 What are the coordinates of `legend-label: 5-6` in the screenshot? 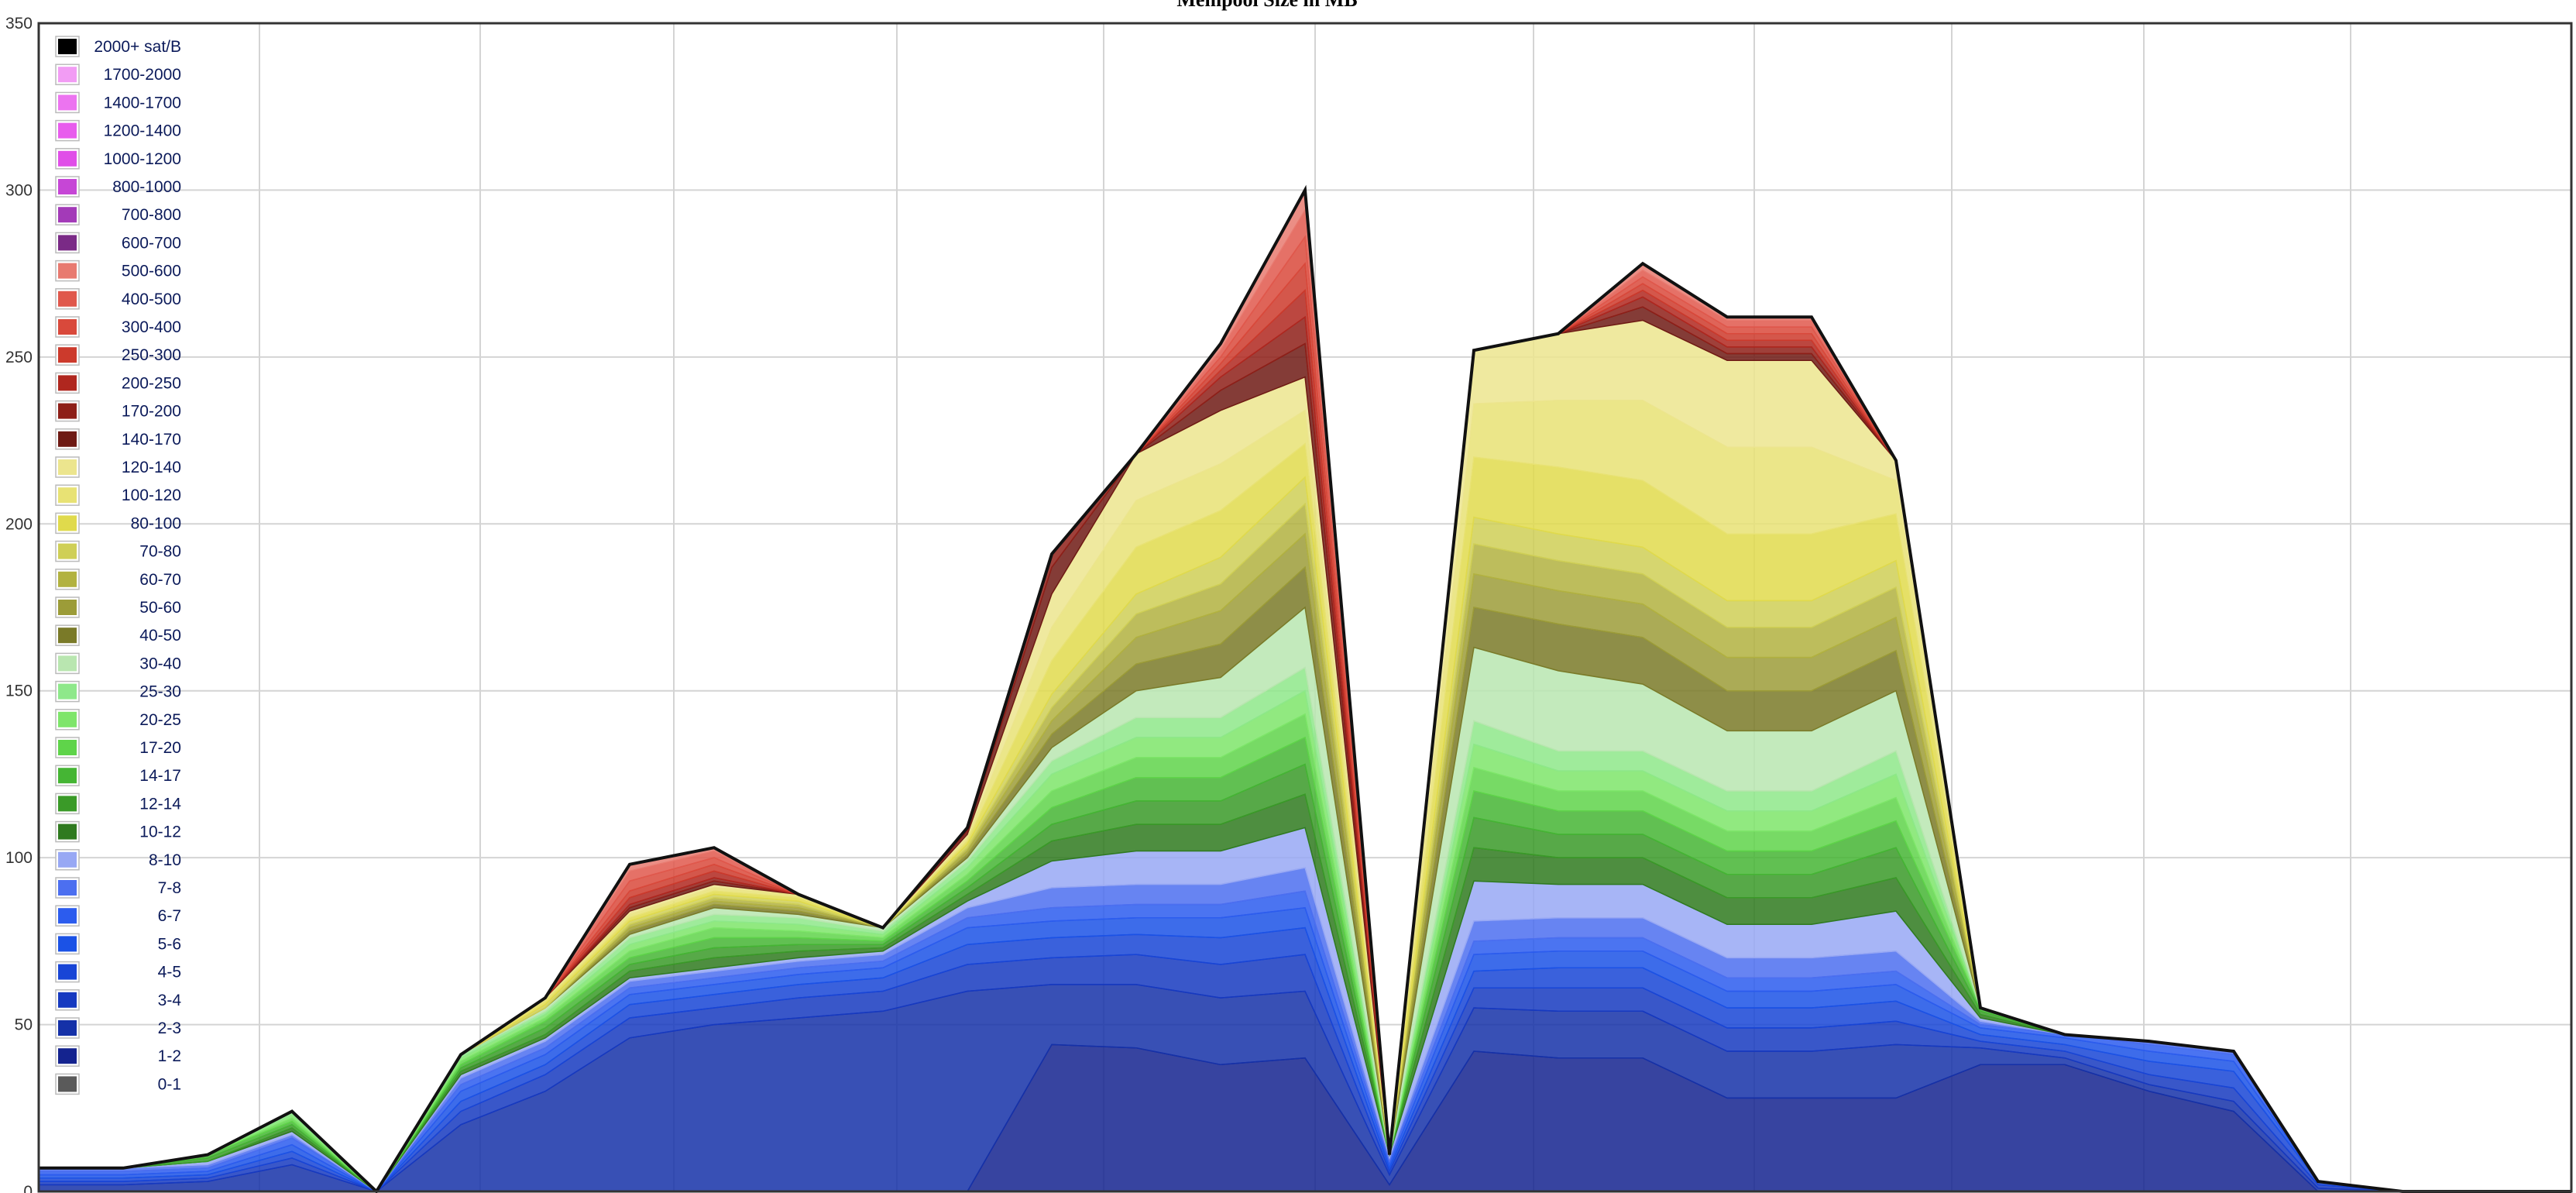 It's located at (169, 944).